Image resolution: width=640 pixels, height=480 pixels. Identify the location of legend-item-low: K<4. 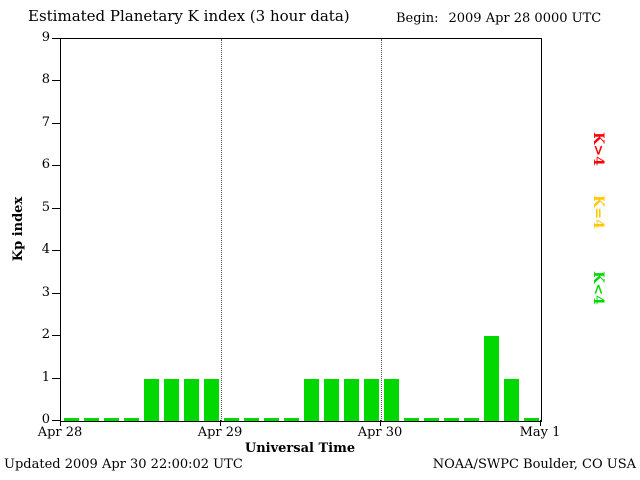
(598, 288).